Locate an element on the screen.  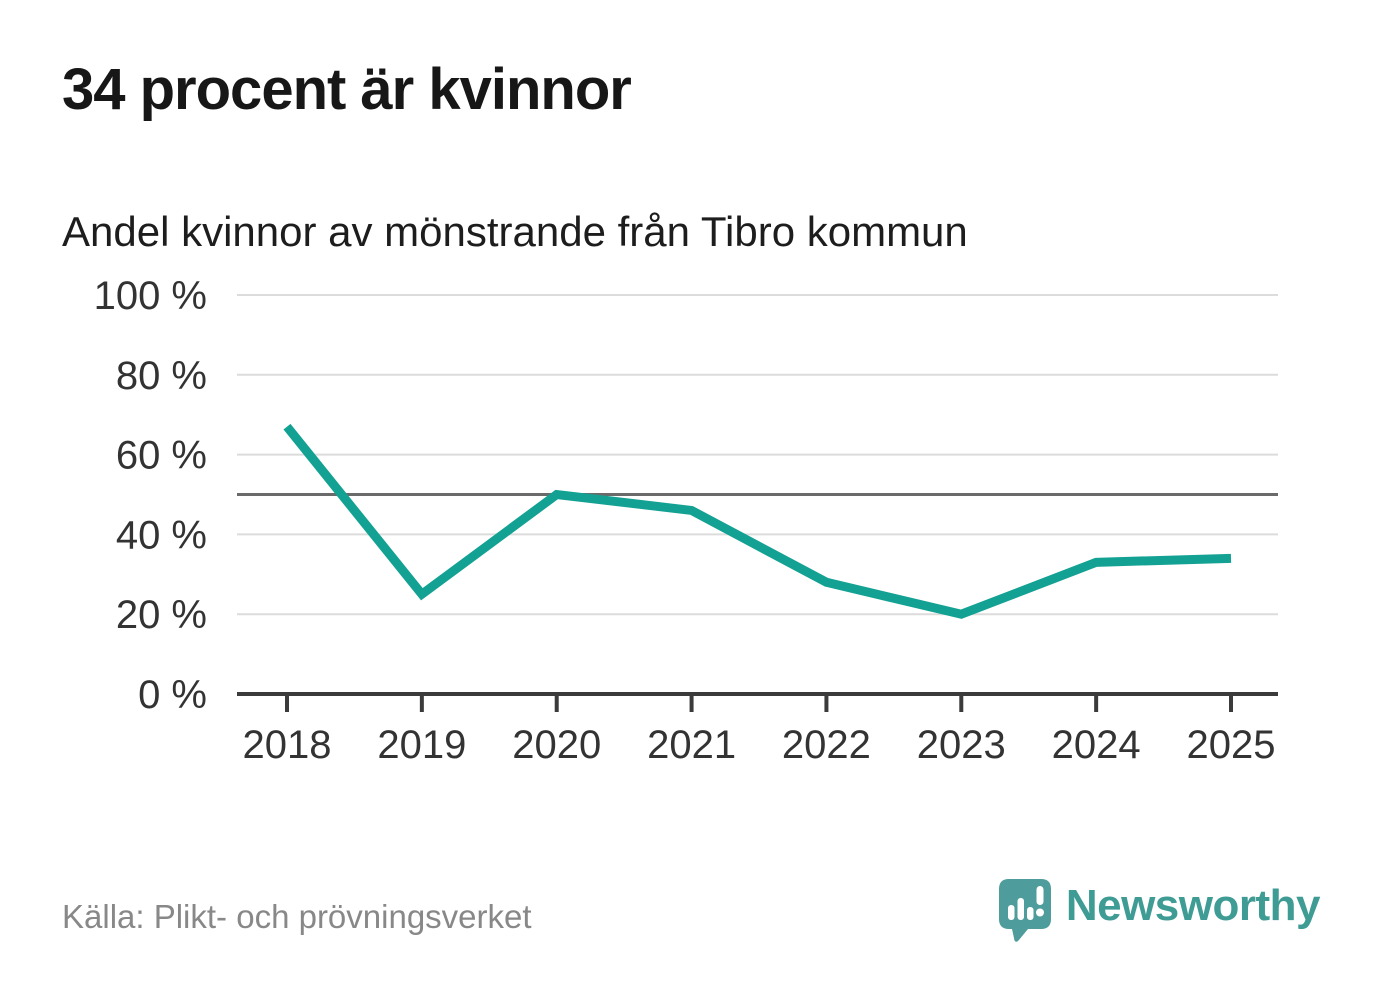
brand-logo: Newsworthy is located at coordinates (1159, 910).